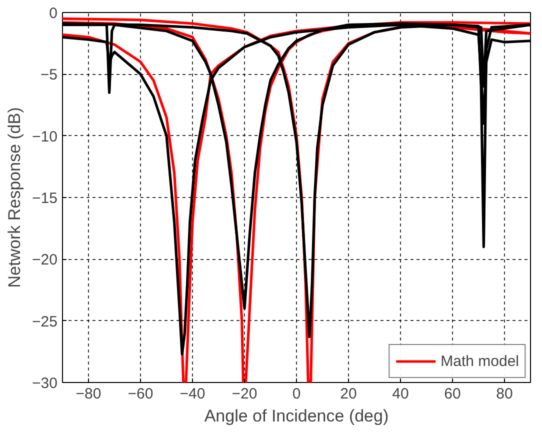 Image resolution: width=542 pixels, height=440 pixels. What do you see at coordinates (45, 321) in the screenshot?
I see `y-tick-label: −25` at bounding box center [45, 321].